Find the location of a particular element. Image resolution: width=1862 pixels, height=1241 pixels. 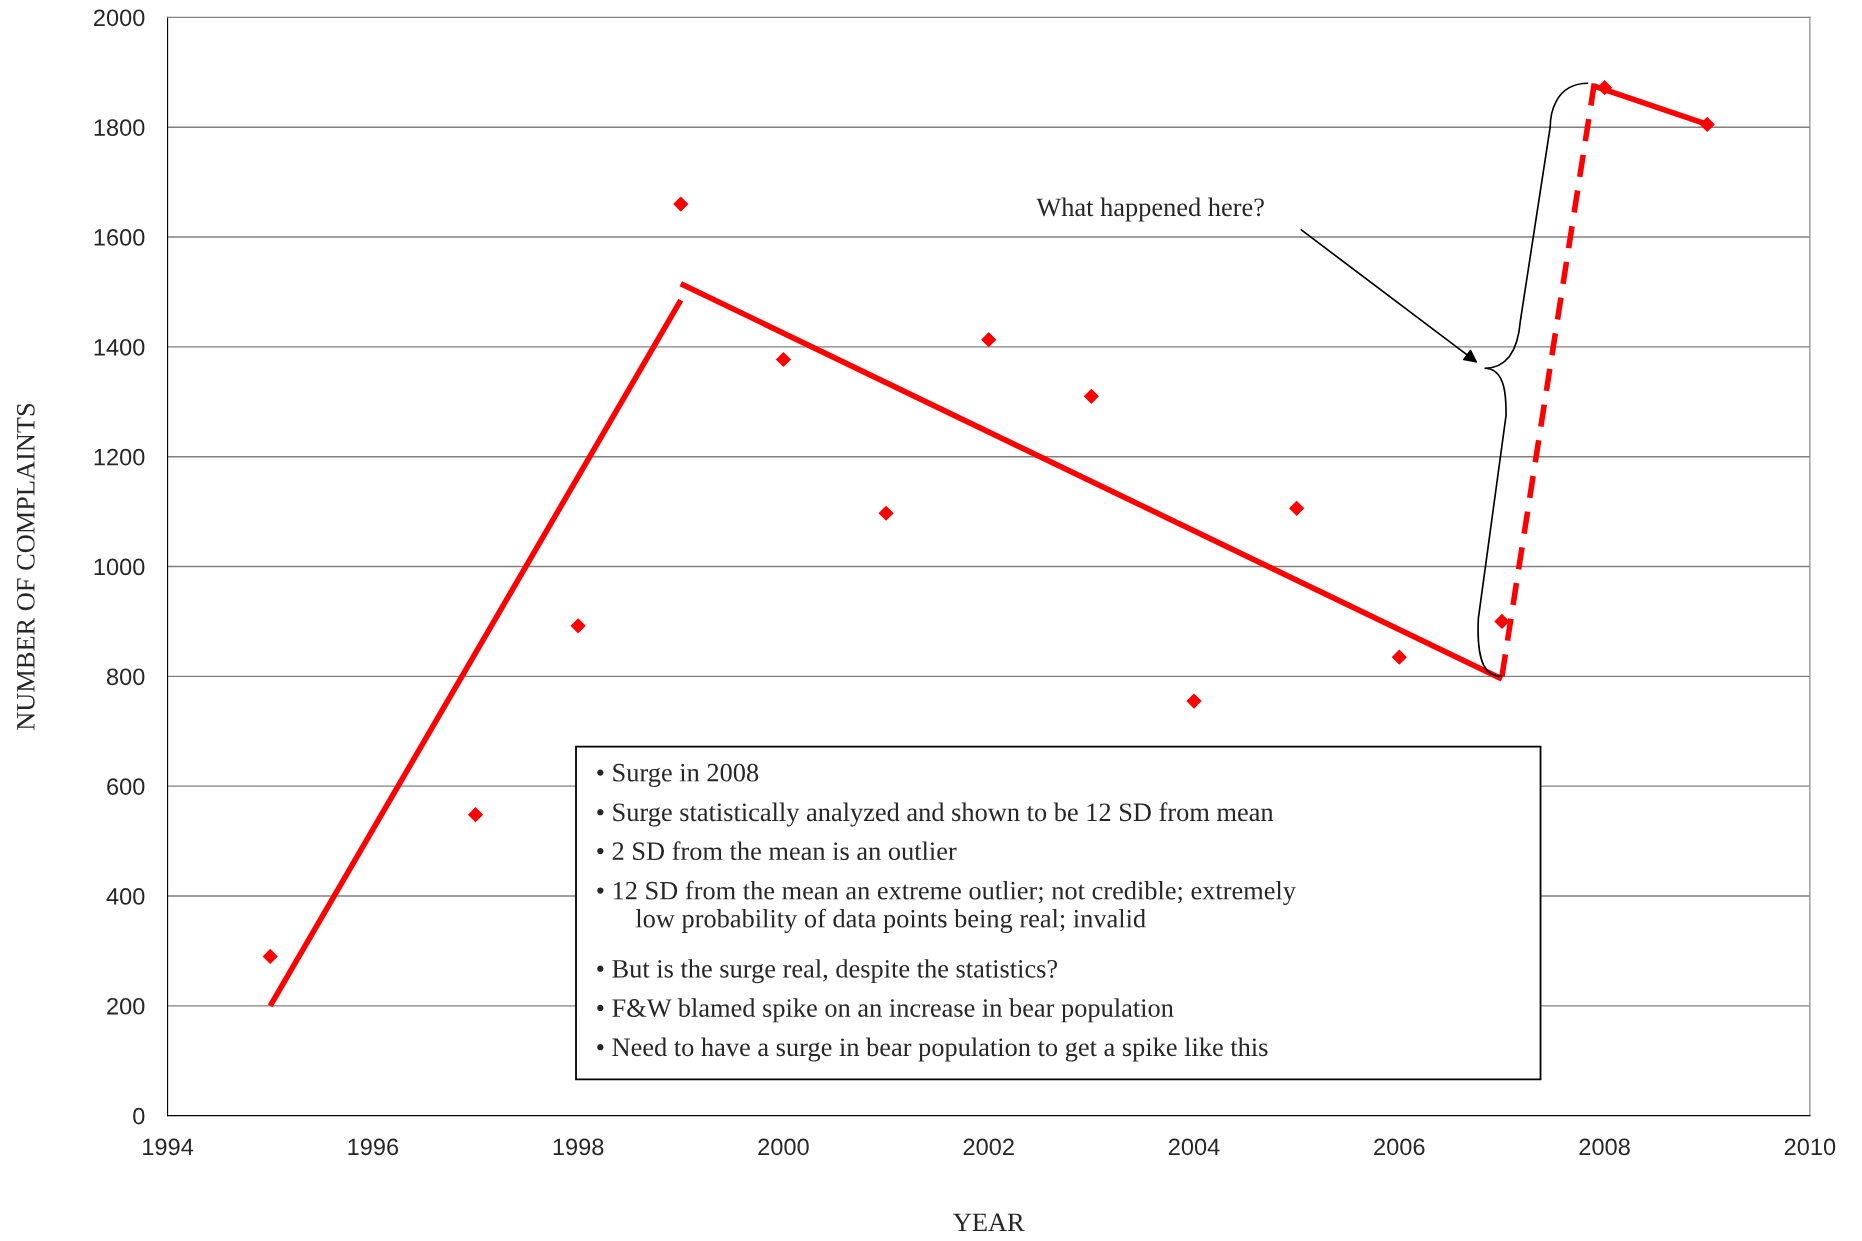

annotation: • Surge in 2008 is located at coordinates (678, 775).